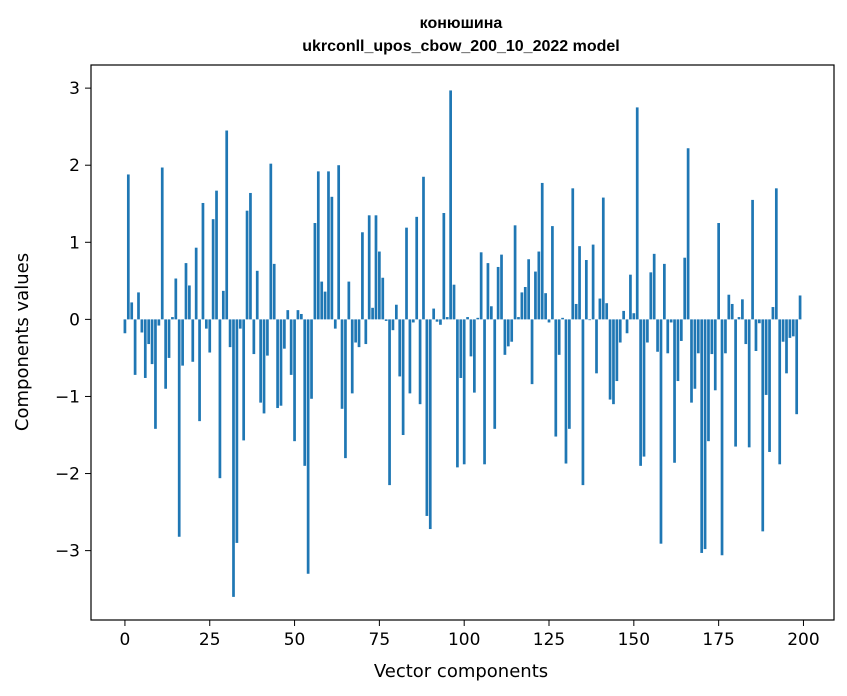  Describe the element at coordinates (380, 640) in the screenshot. I see `x-tick-label: 75` at that location.